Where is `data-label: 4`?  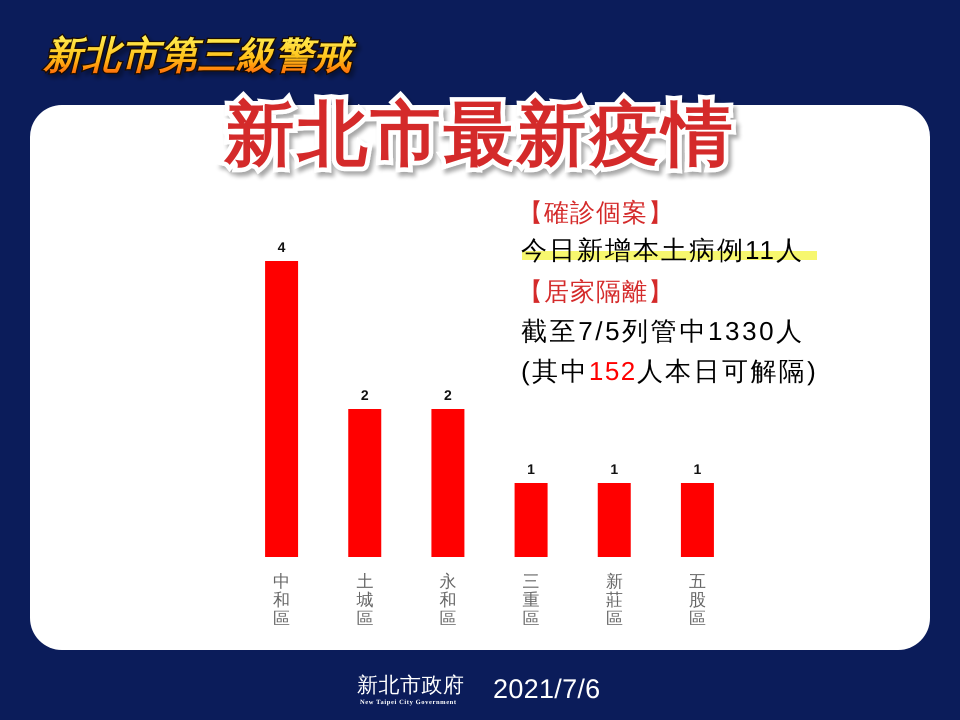
data-label: 4 is located at coordinates (282, 247).